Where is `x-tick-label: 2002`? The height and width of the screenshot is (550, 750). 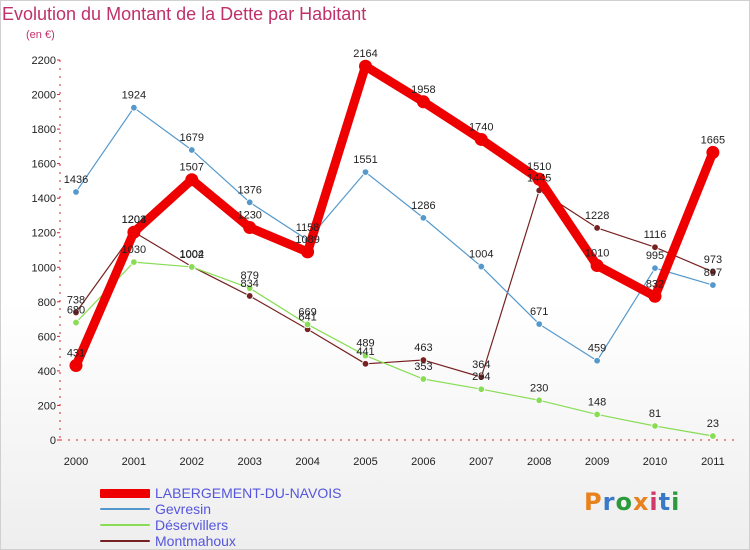 x-tick-label: 2002 is located at coordinates (192, 462).